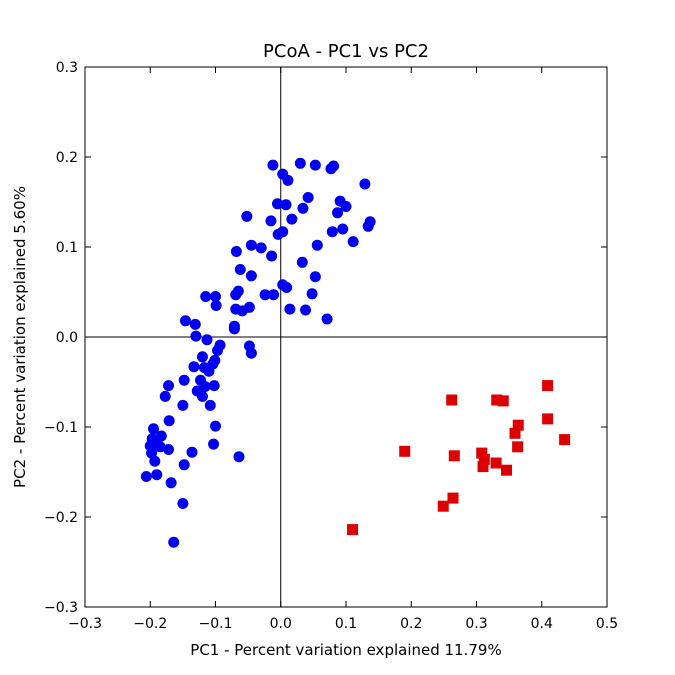  I want to click on x-tick-label: 0.1, so click(346, 624).